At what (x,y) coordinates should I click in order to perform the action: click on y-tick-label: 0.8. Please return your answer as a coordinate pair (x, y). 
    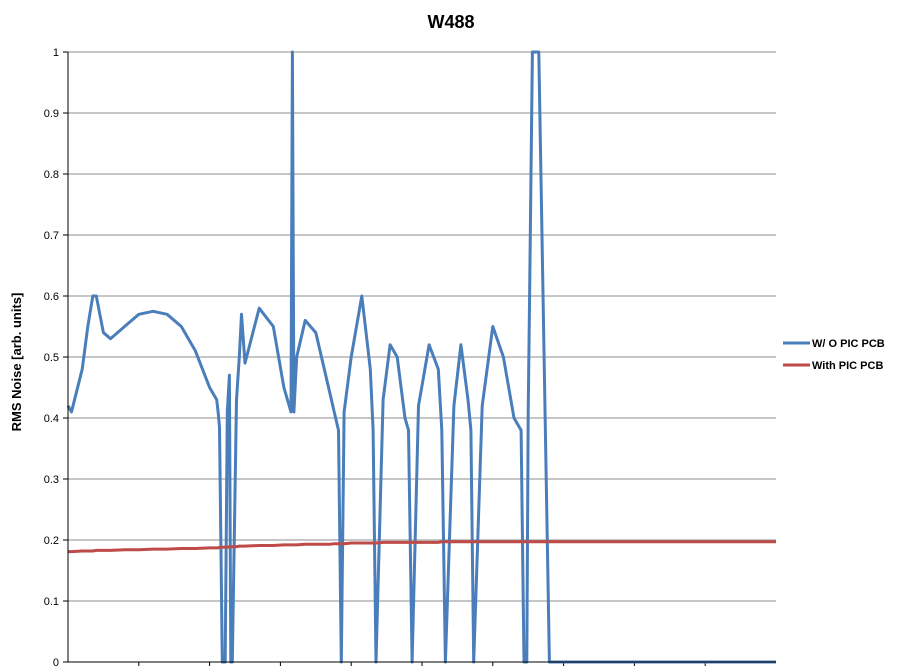
    Looking at the image, I should click on (51, 175).